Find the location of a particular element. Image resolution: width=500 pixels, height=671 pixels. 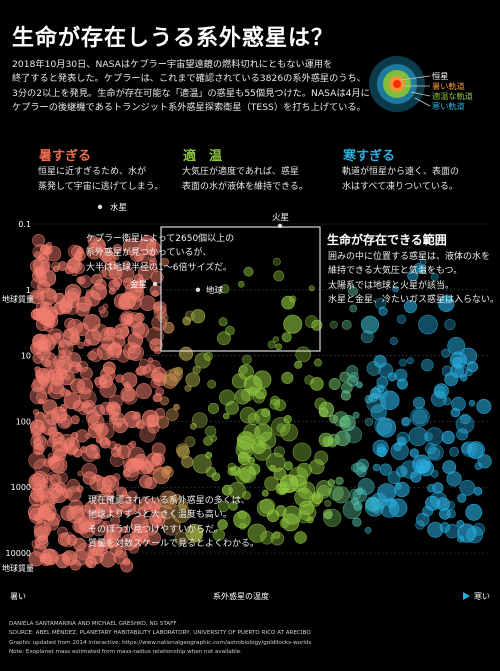

solar-planet-label: 火星 is located at coordinates (280, 218).